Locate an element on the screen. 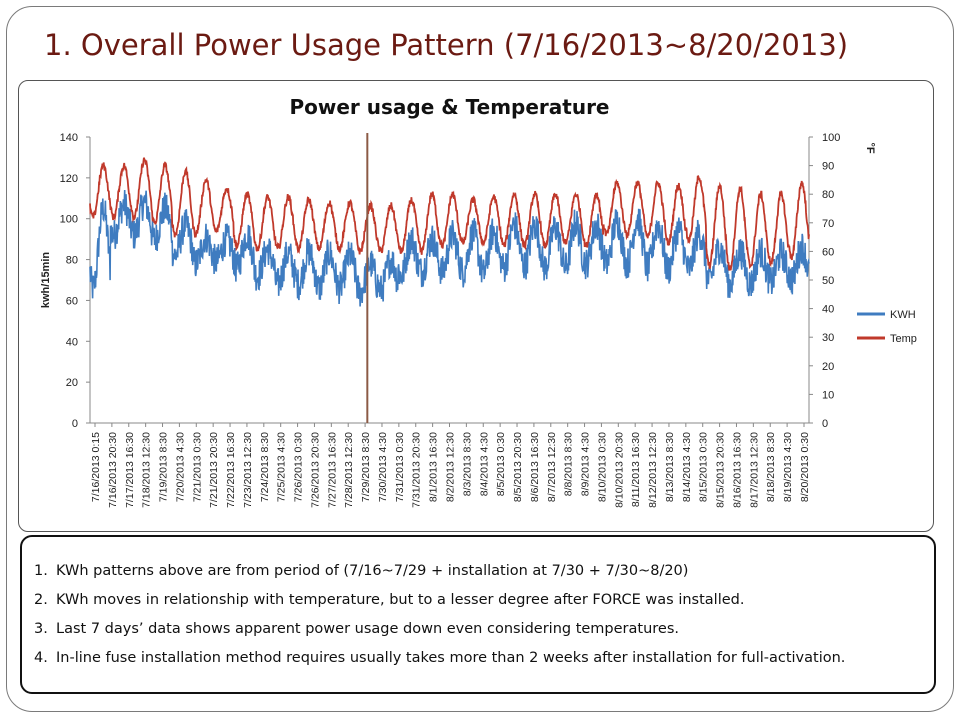 The width and height of the screenshot is (960, 720). x-tick-label: 8/3/2013 8:30 is located at coordinates (467, 464).